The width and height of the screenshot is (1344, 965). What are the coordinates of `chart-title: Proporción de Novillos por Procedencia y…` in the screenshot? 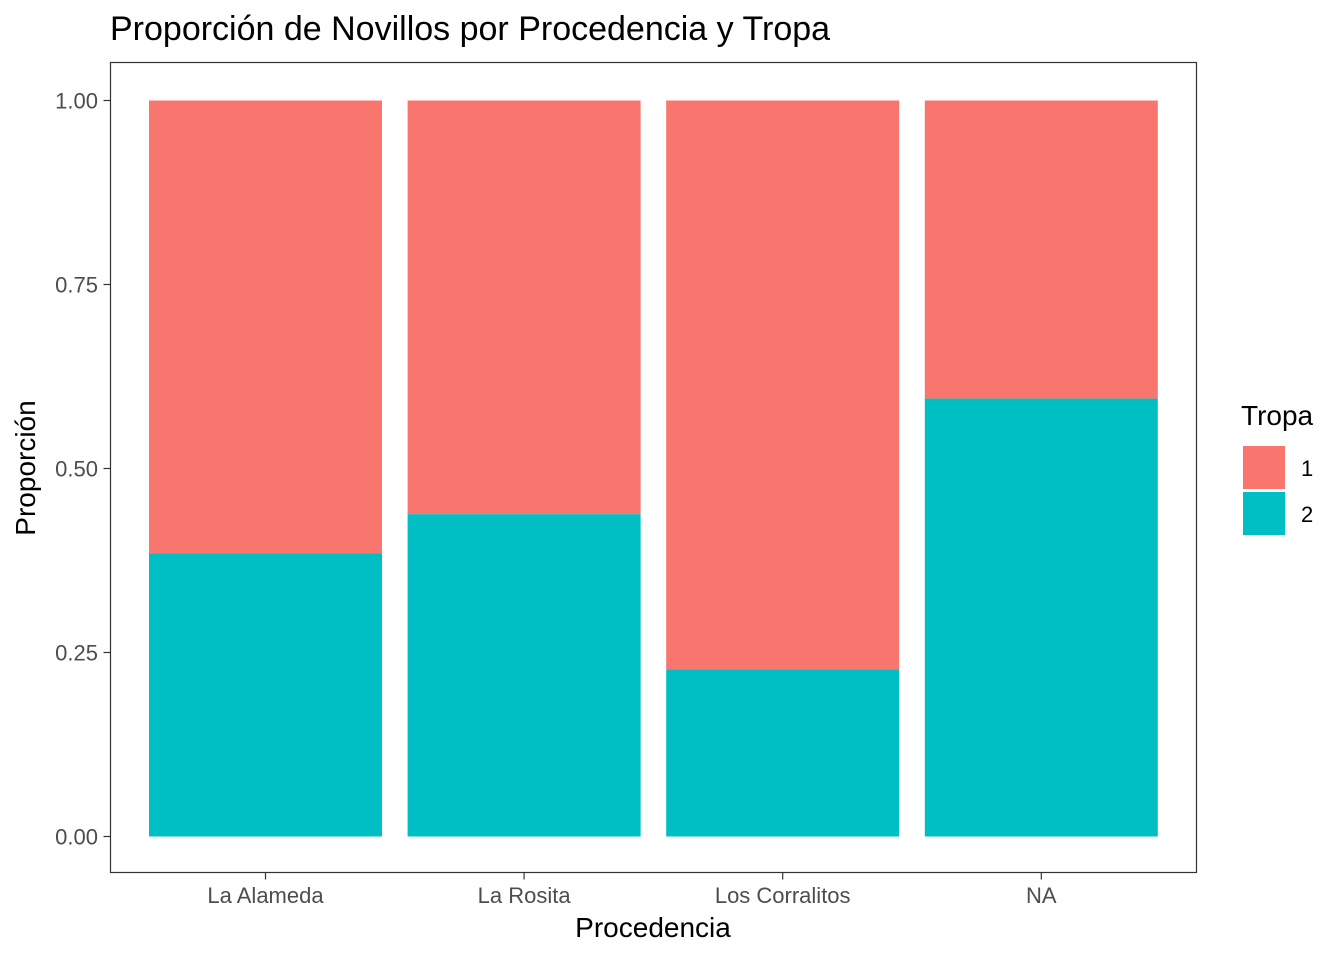 It's located at (470, 29).